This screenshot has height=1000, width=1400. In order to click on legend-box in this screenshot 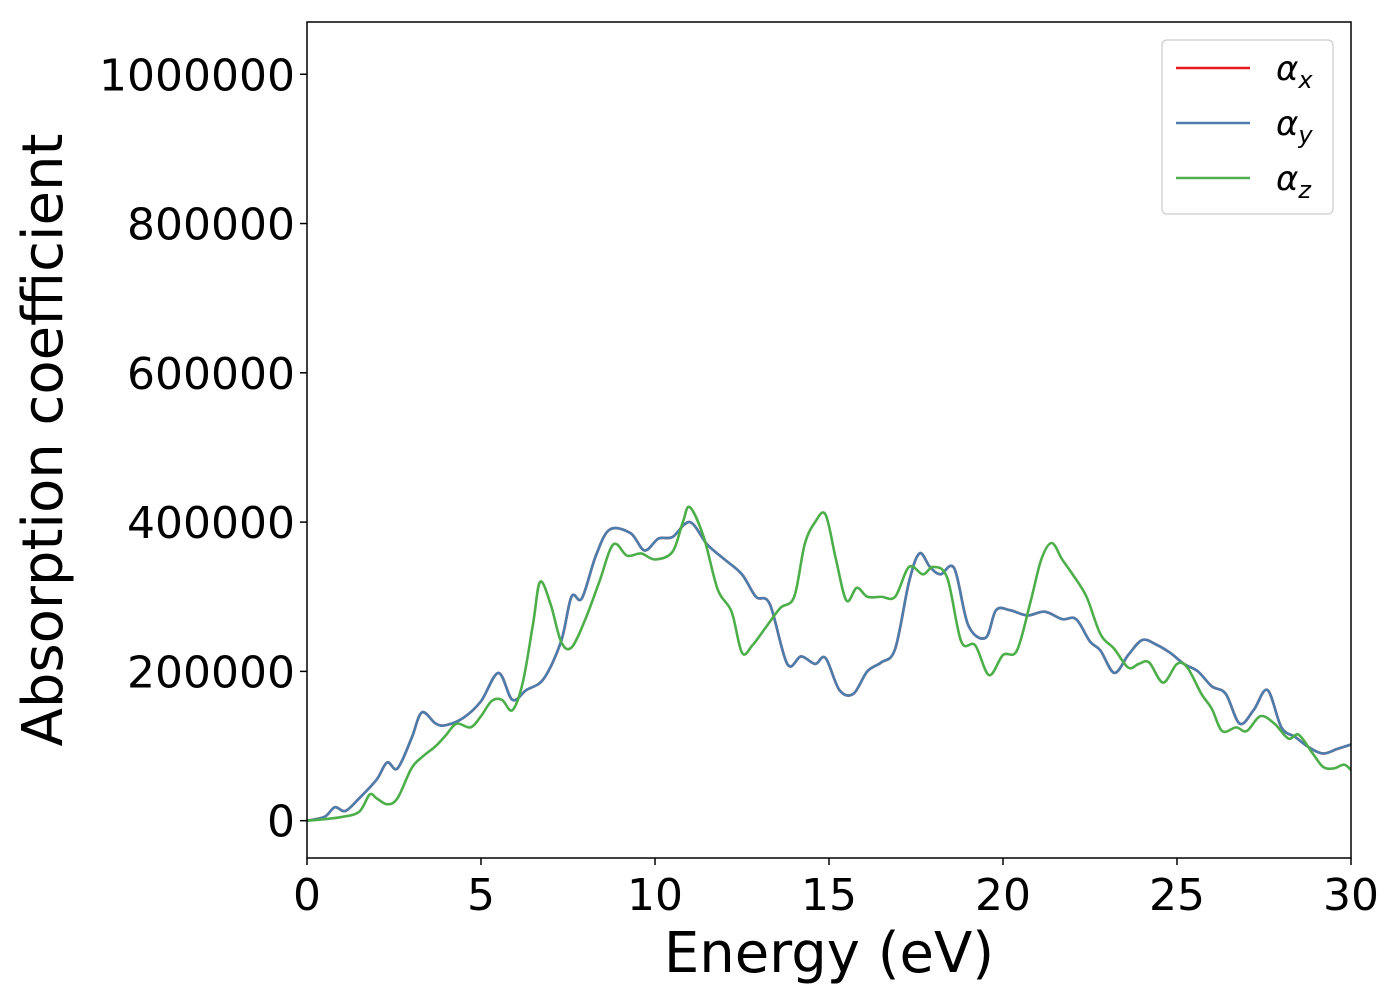, I will do `click(1247, 127)`.